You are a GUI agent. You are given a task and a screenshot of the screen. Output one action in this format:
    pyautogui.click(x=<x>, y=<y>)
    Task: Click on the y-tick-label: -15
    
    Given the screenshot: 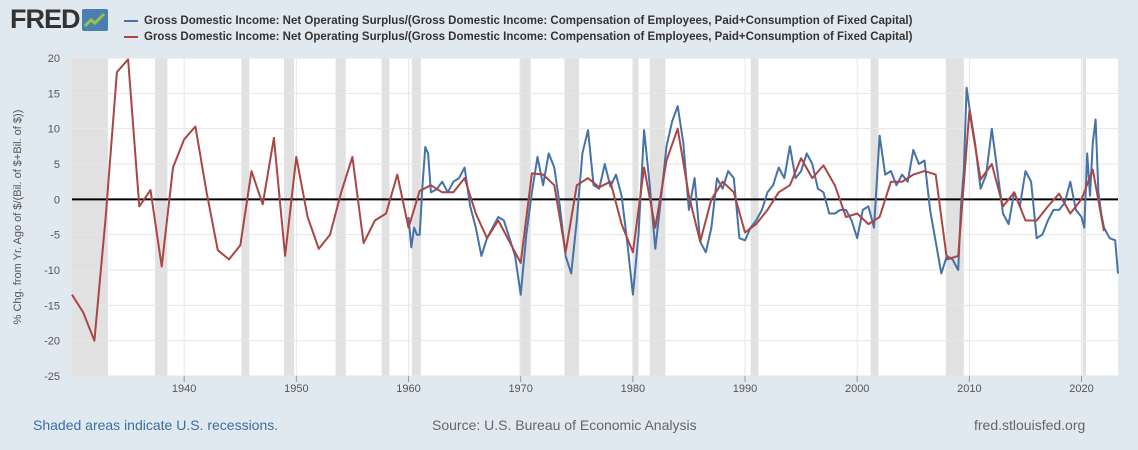 What is the action you would take?
    pyautogui.click(x=52, y=306)
    